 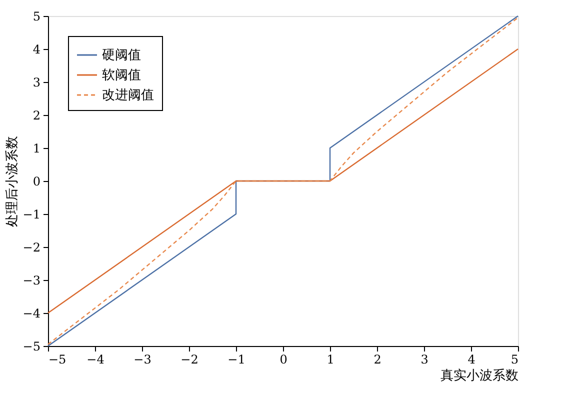 What do you see at coordinates (12, 181) in the screenshot?
I see `y-axis-title: 处理后小波系数` at bounding box center [12, 181].